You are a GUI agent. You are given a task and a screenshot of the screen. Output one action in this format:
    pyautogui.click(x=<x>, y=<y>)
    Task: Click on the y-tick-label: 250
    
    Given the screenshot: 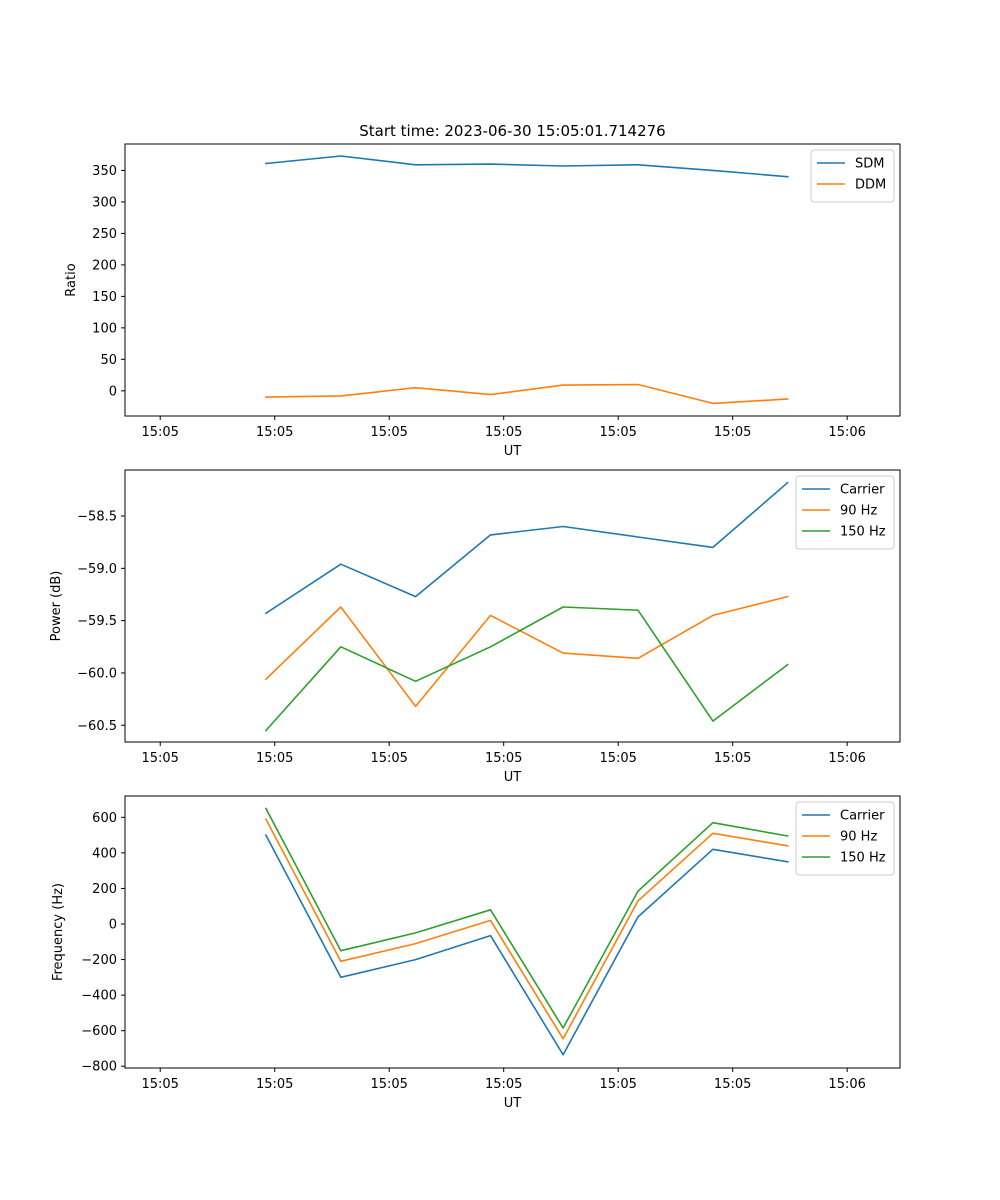 What is the action you would take?
    pyautogui.click(x=104, y=234)
    